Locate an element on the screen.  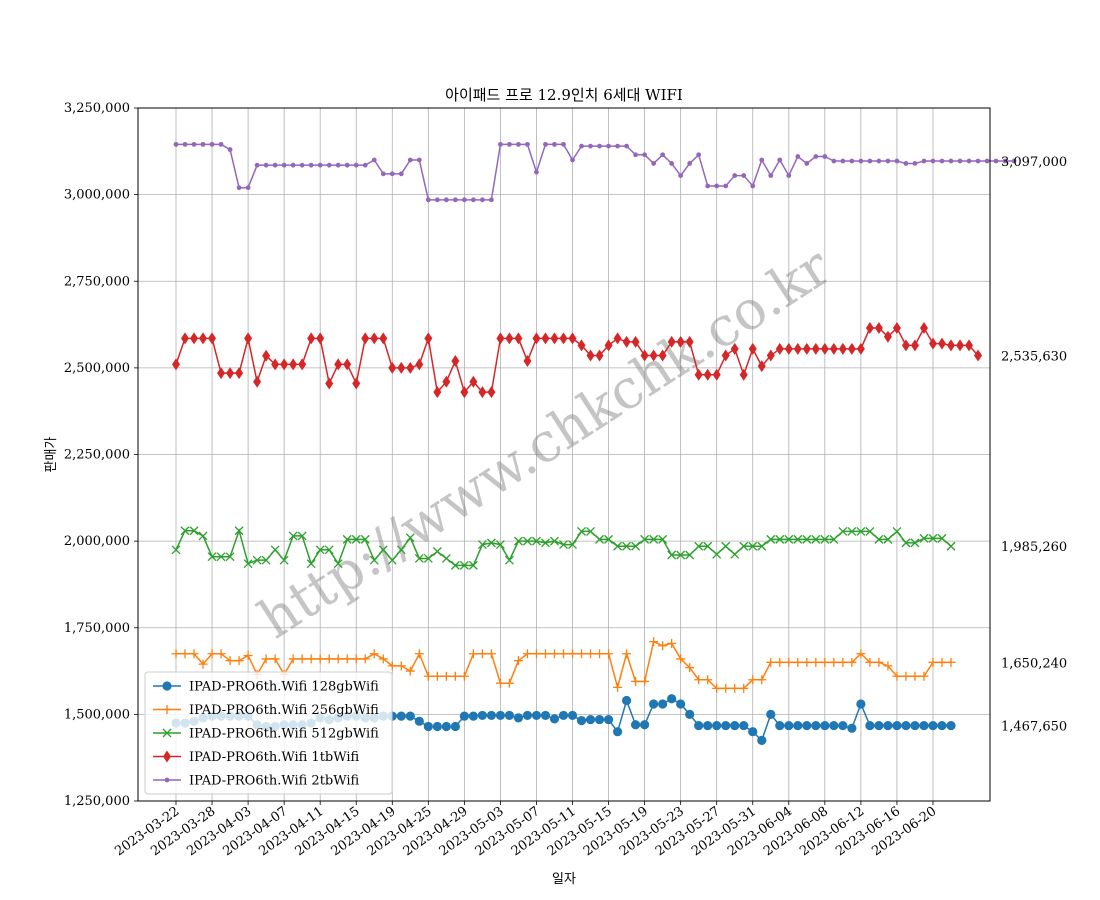
legend-frame is located at coordinates (268, 733).